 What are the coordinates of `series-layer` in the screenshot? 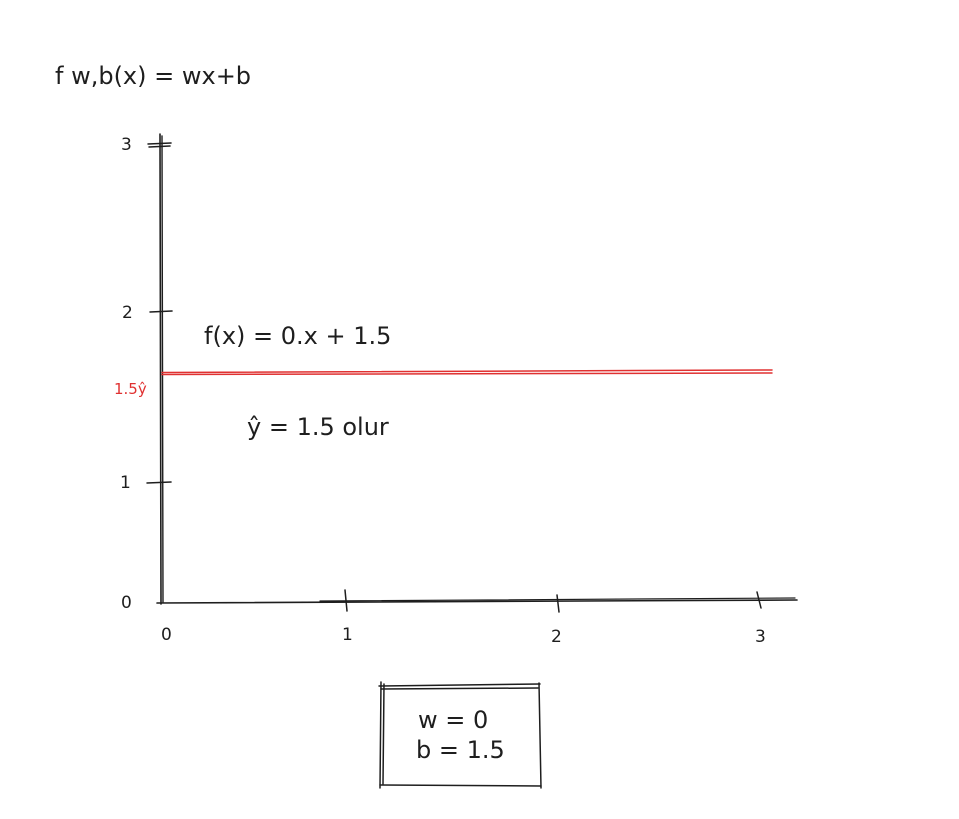 It's located at (467, 372).